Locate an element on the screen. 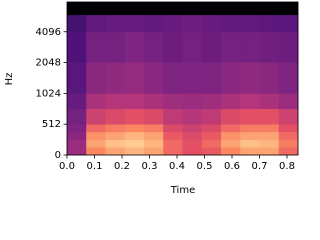  x-tick-label: 0.3 is located at coordinates (150, 166).